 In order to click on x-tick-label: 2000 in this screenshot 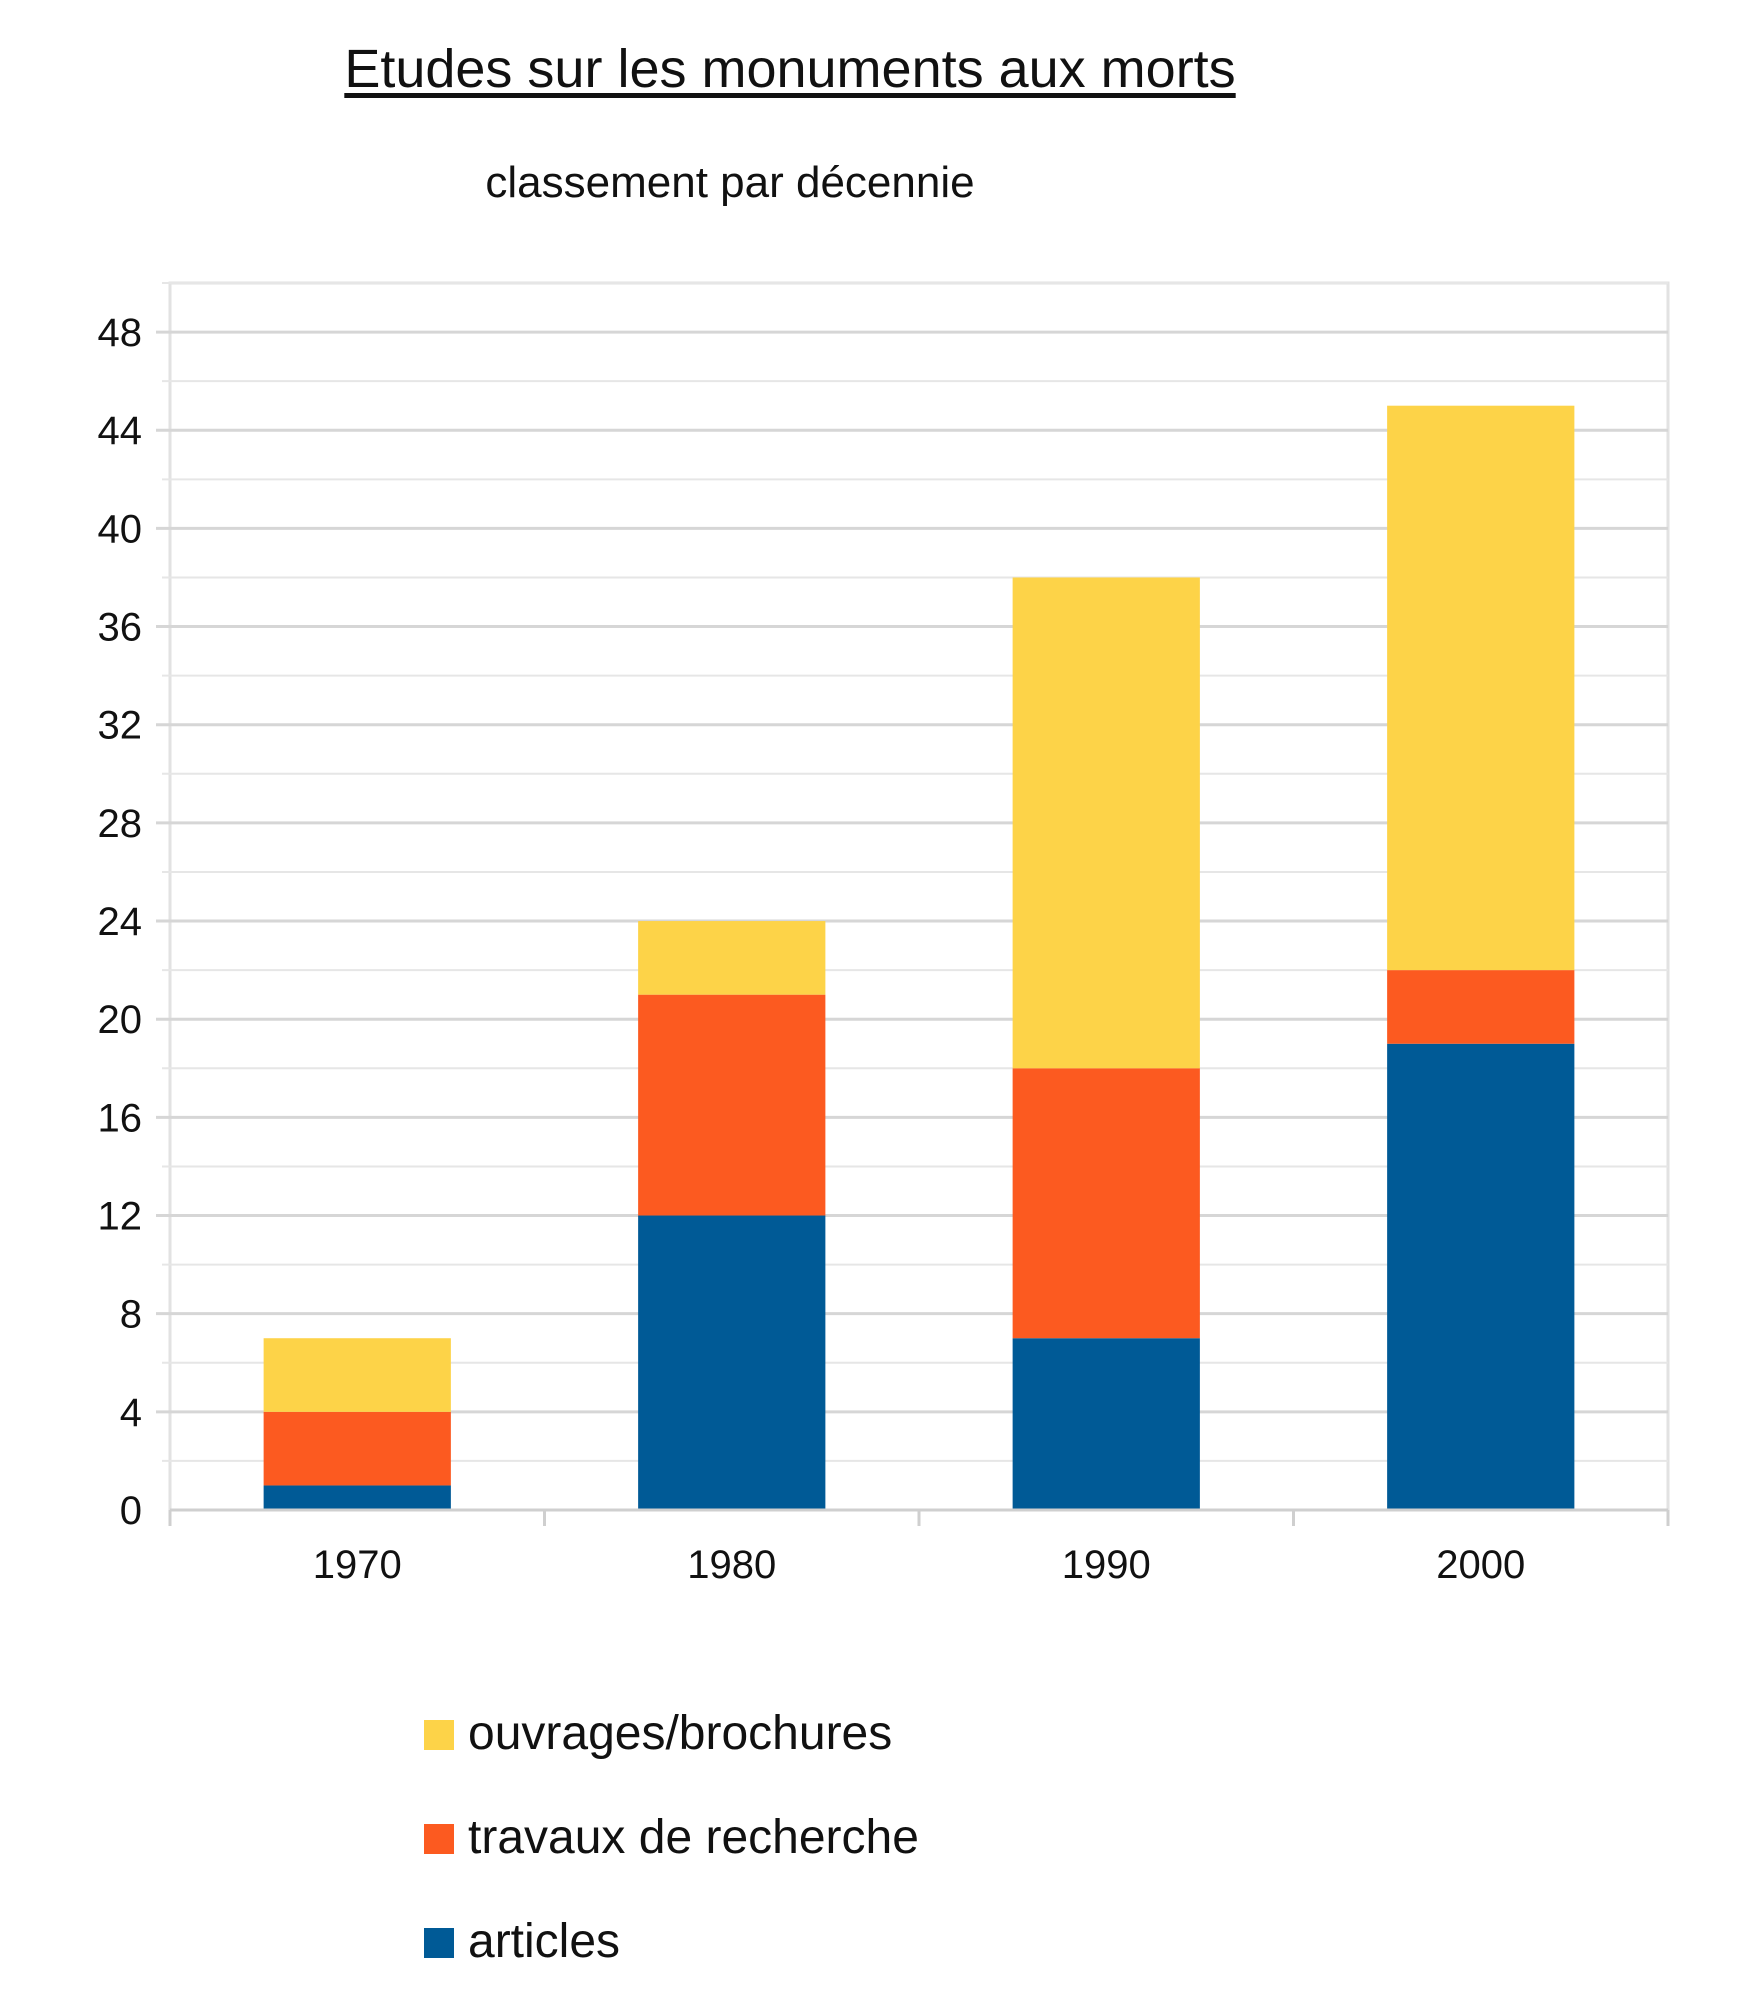, I will do `click(1480, 1565)`.